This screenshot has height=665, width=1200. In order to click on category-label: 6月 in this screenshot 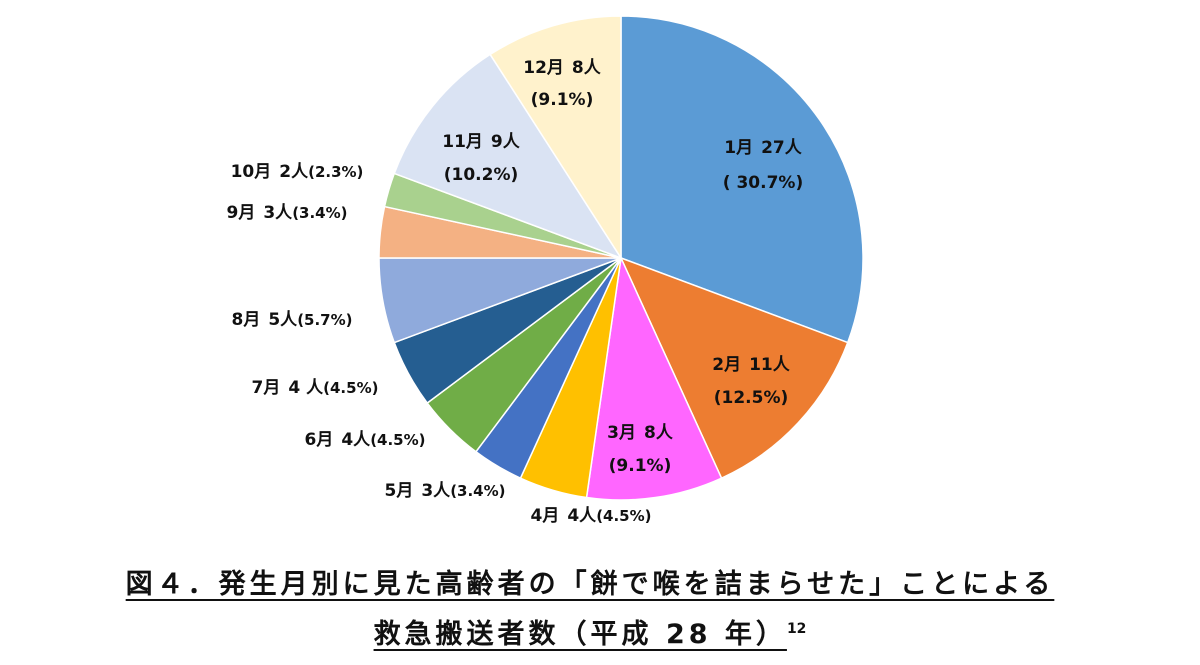, I will do `click(319, 440)`.